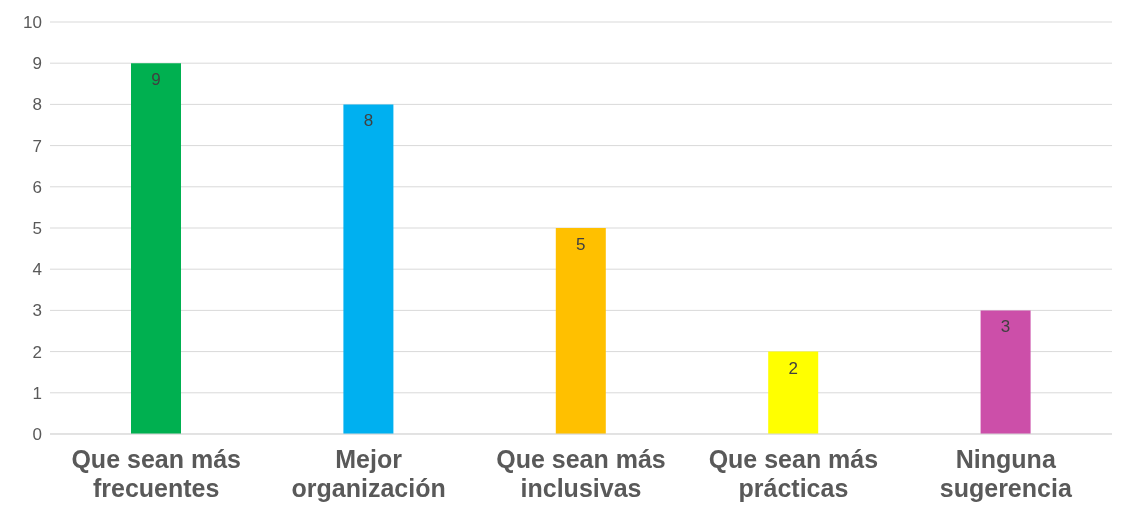 This screenshot has width=1144, height=514. What do you see at coordinates (793, 368) in the screenshot?
I see `data-label: 2` at bounding box center [793, 368].